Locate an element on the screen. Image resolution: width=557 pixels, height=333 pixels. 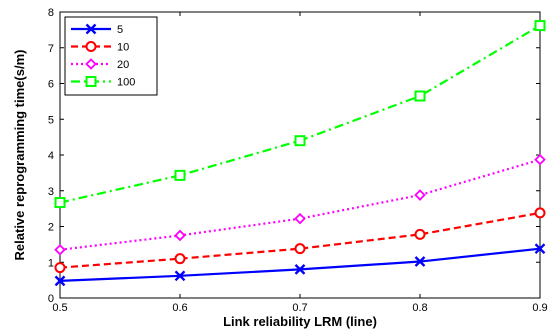
legend-label: 20 is located at coordinates (123, 65).